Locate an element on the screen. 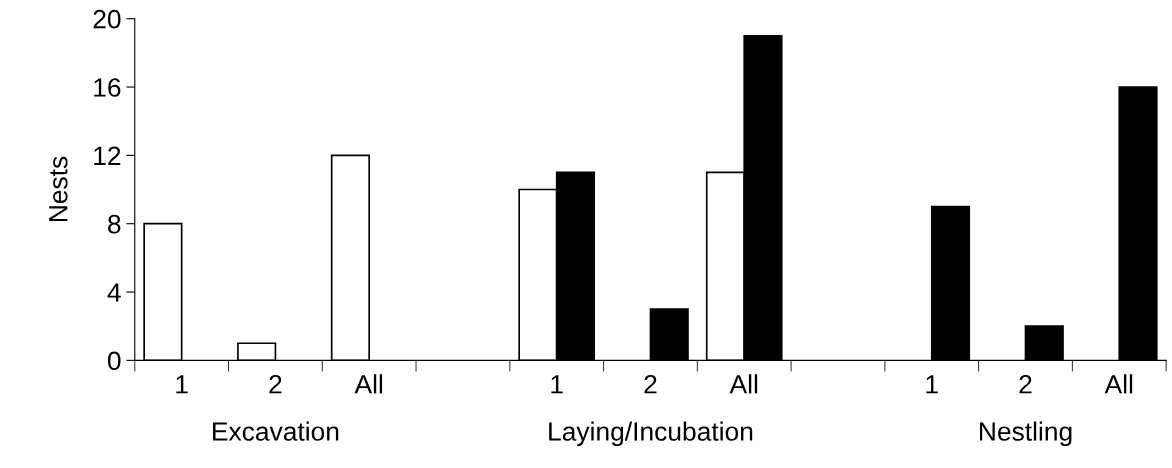  y-tick-label: 12 is located at coordinates (107, 155).